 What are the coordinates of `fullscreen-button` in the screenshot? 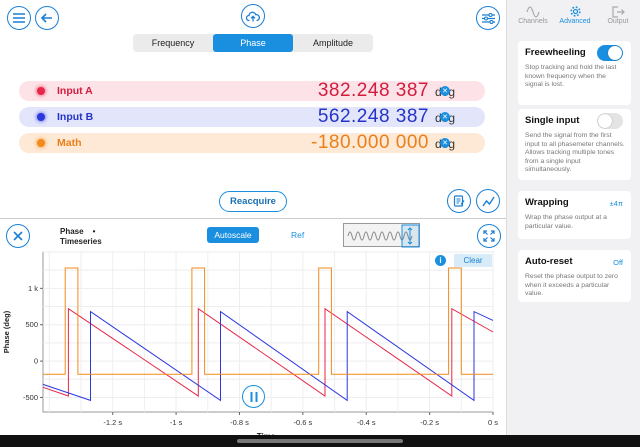 It's located at (489, 236).